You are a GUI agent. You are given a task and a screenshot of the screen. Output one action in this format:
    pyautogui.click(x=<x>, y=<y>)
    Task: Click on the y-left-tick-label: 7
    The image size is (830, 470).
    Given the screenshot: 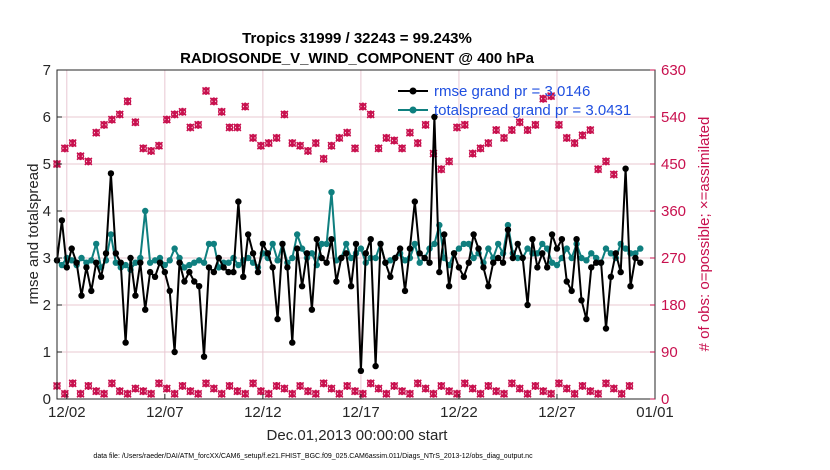 What is the action you would take?
    pyautogui.click(x=47, y=70)
    